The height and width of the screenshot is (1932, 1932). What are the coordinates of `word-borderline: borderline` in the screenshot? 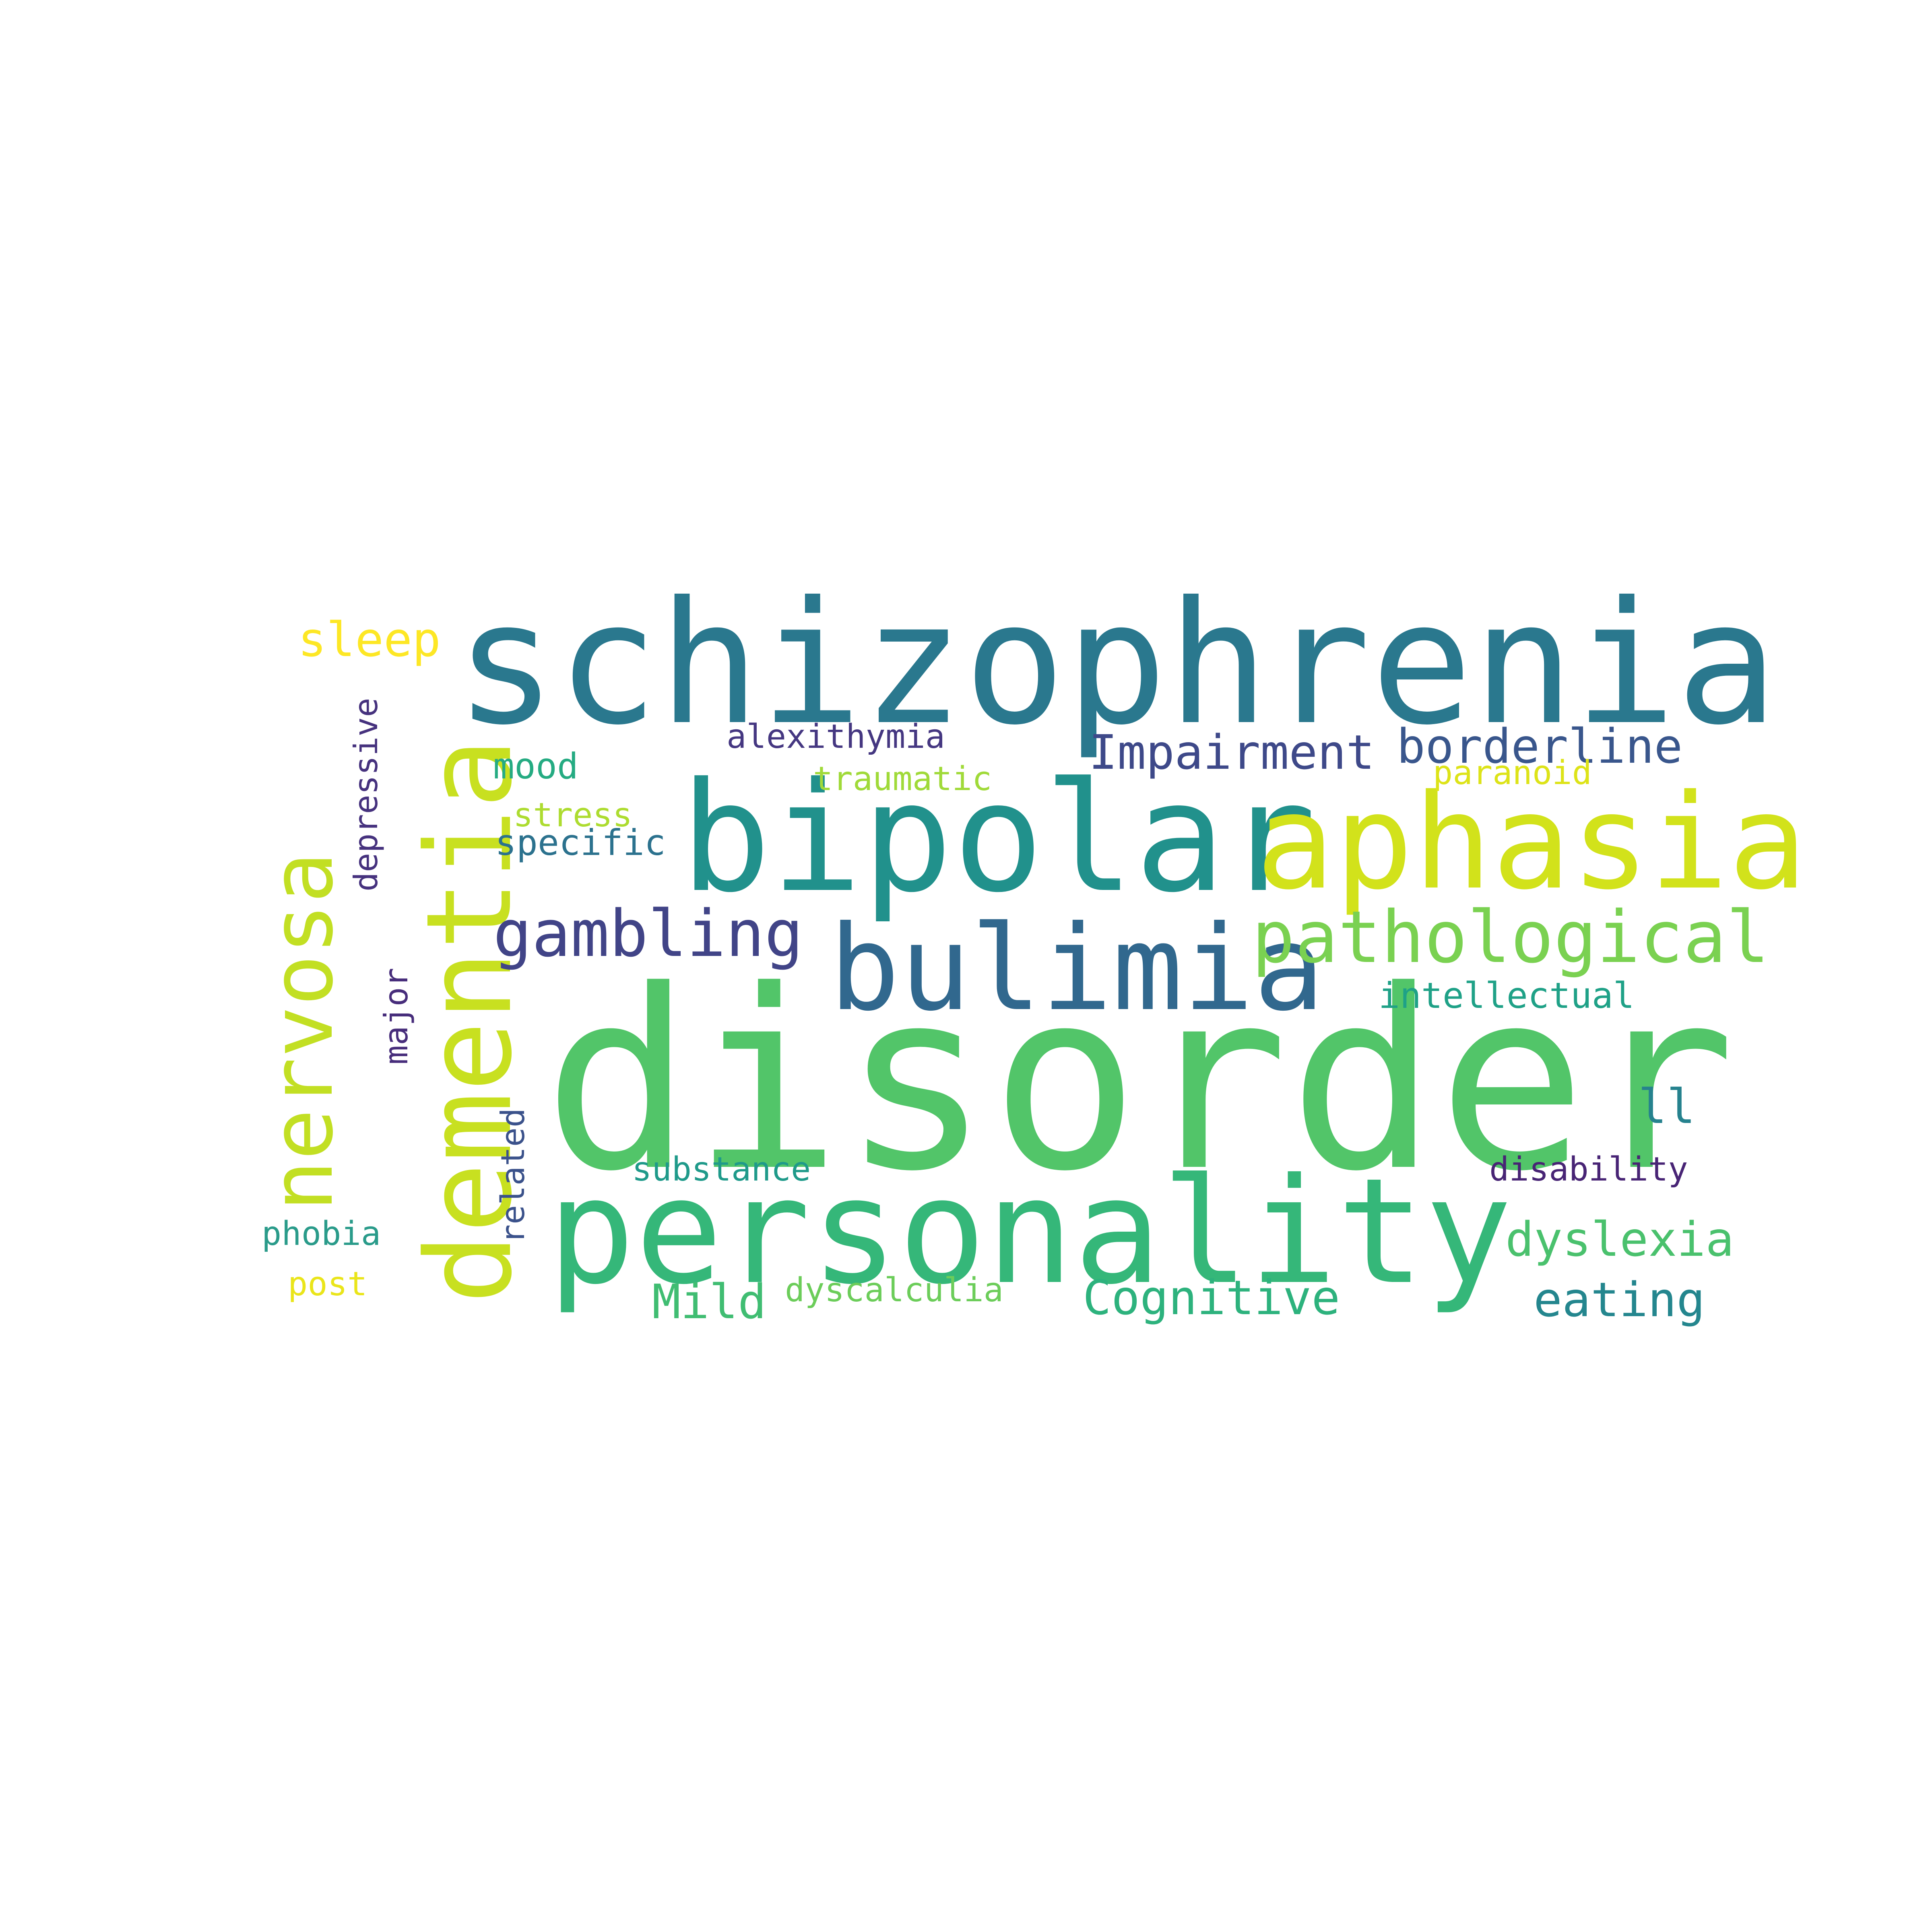 It's located at (1540, 746).